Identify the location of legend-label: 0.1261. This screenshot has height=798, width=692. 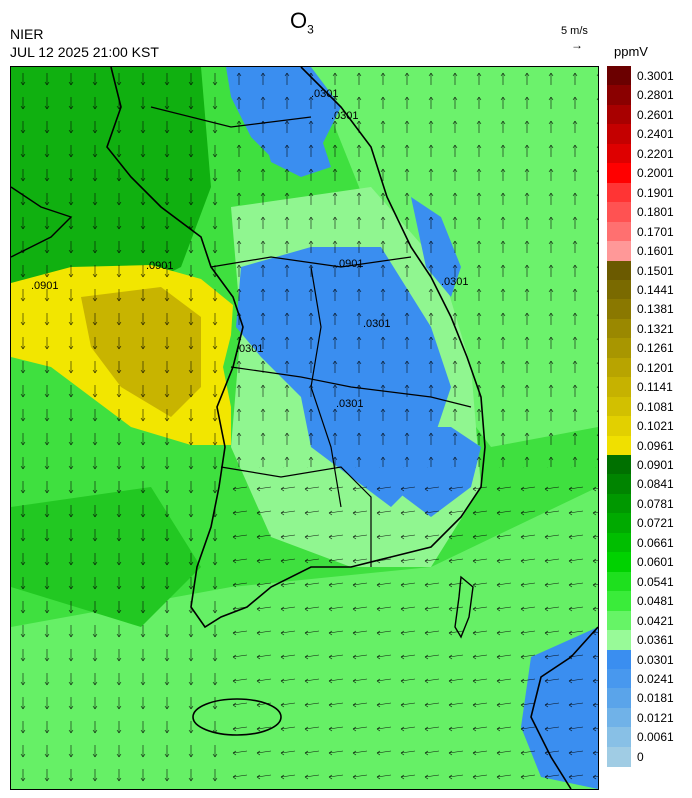
(655, 348).